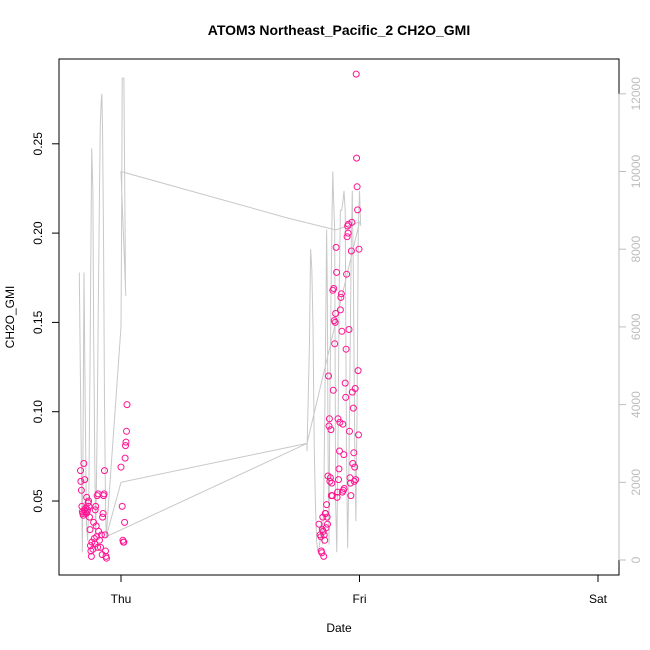 This screenshot has height=650, width=650. Describe the element at coordinates (38, 322) in the screenshot. I see `y-tick-label: 0.15` at that location.